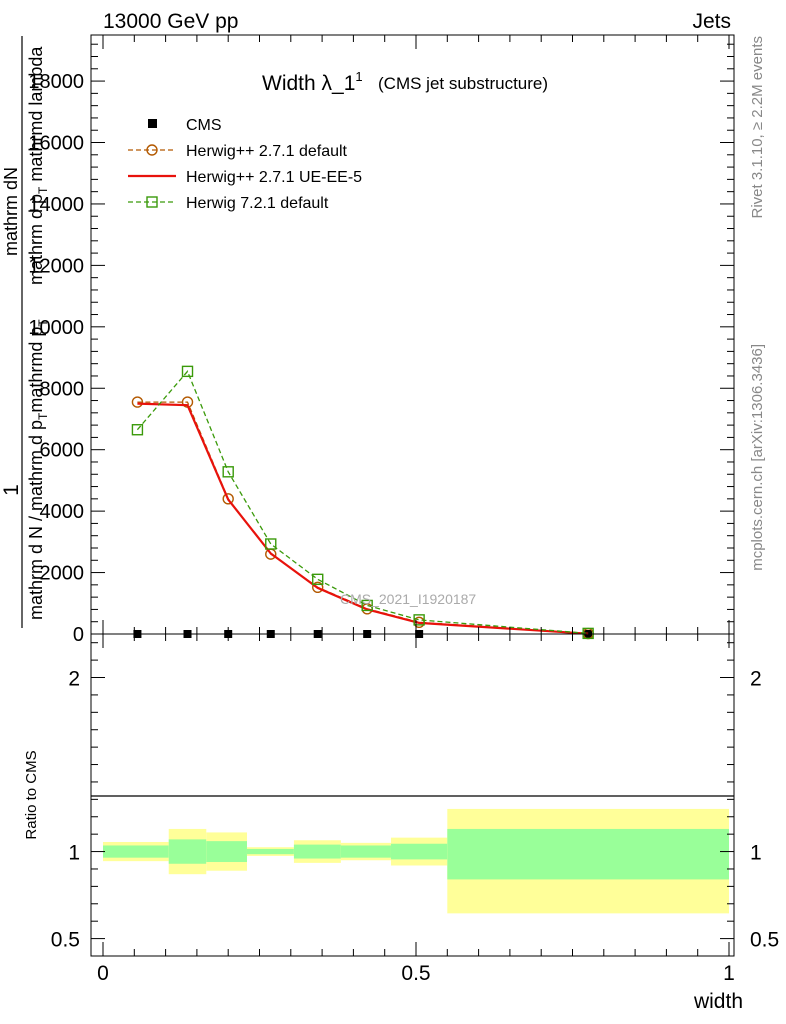 The width and height of the screenshot is (786, 1024). Describe the element at coordinates (43, 190) in the screenshot. I see `ylabel-den2-sub: T` at that location.